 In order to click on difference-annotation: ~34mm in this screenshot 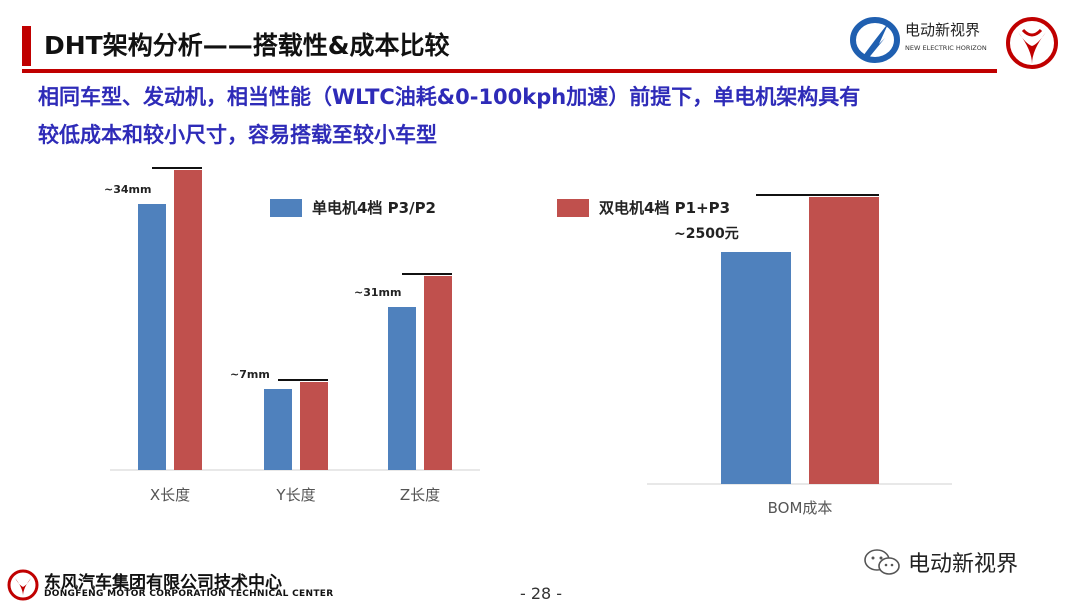, I will do `click(127, 189)`.